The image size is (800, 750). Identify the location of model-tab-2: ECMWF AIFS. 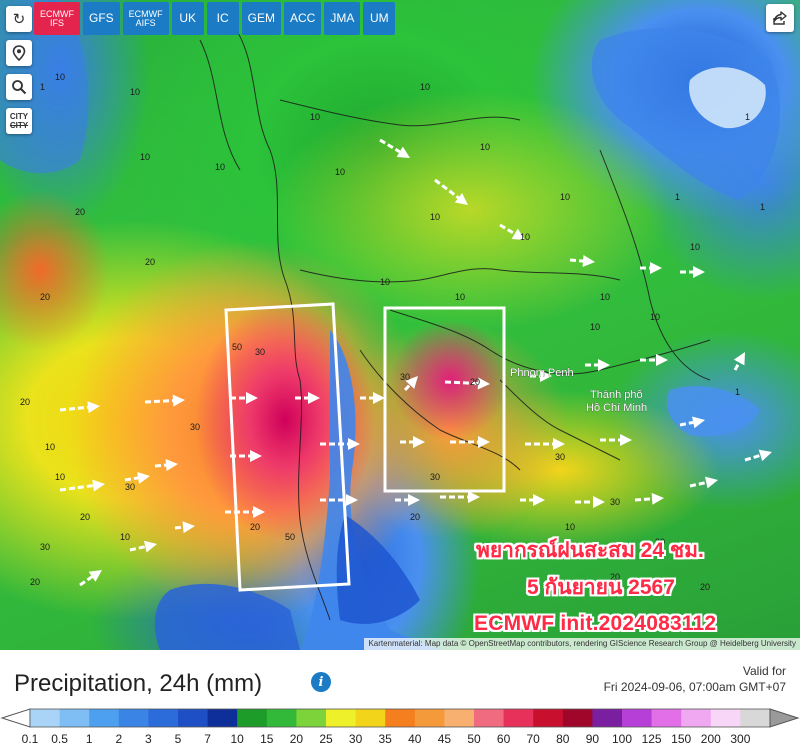
(145, 18).